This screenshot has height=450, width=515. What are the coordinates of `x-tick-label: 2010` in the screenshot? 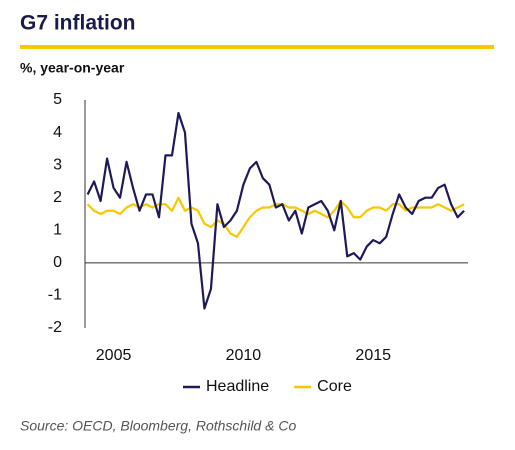 It's located at (244, 355).